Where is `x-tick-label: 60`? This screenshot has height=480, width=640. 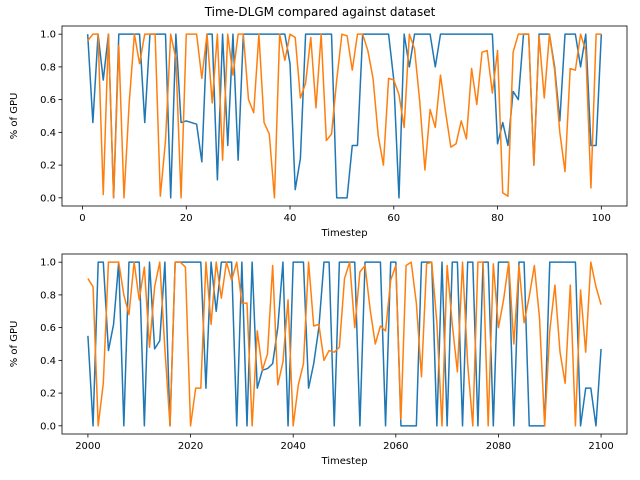 x-tick-label: 60 is located at coordinates (393, 218).